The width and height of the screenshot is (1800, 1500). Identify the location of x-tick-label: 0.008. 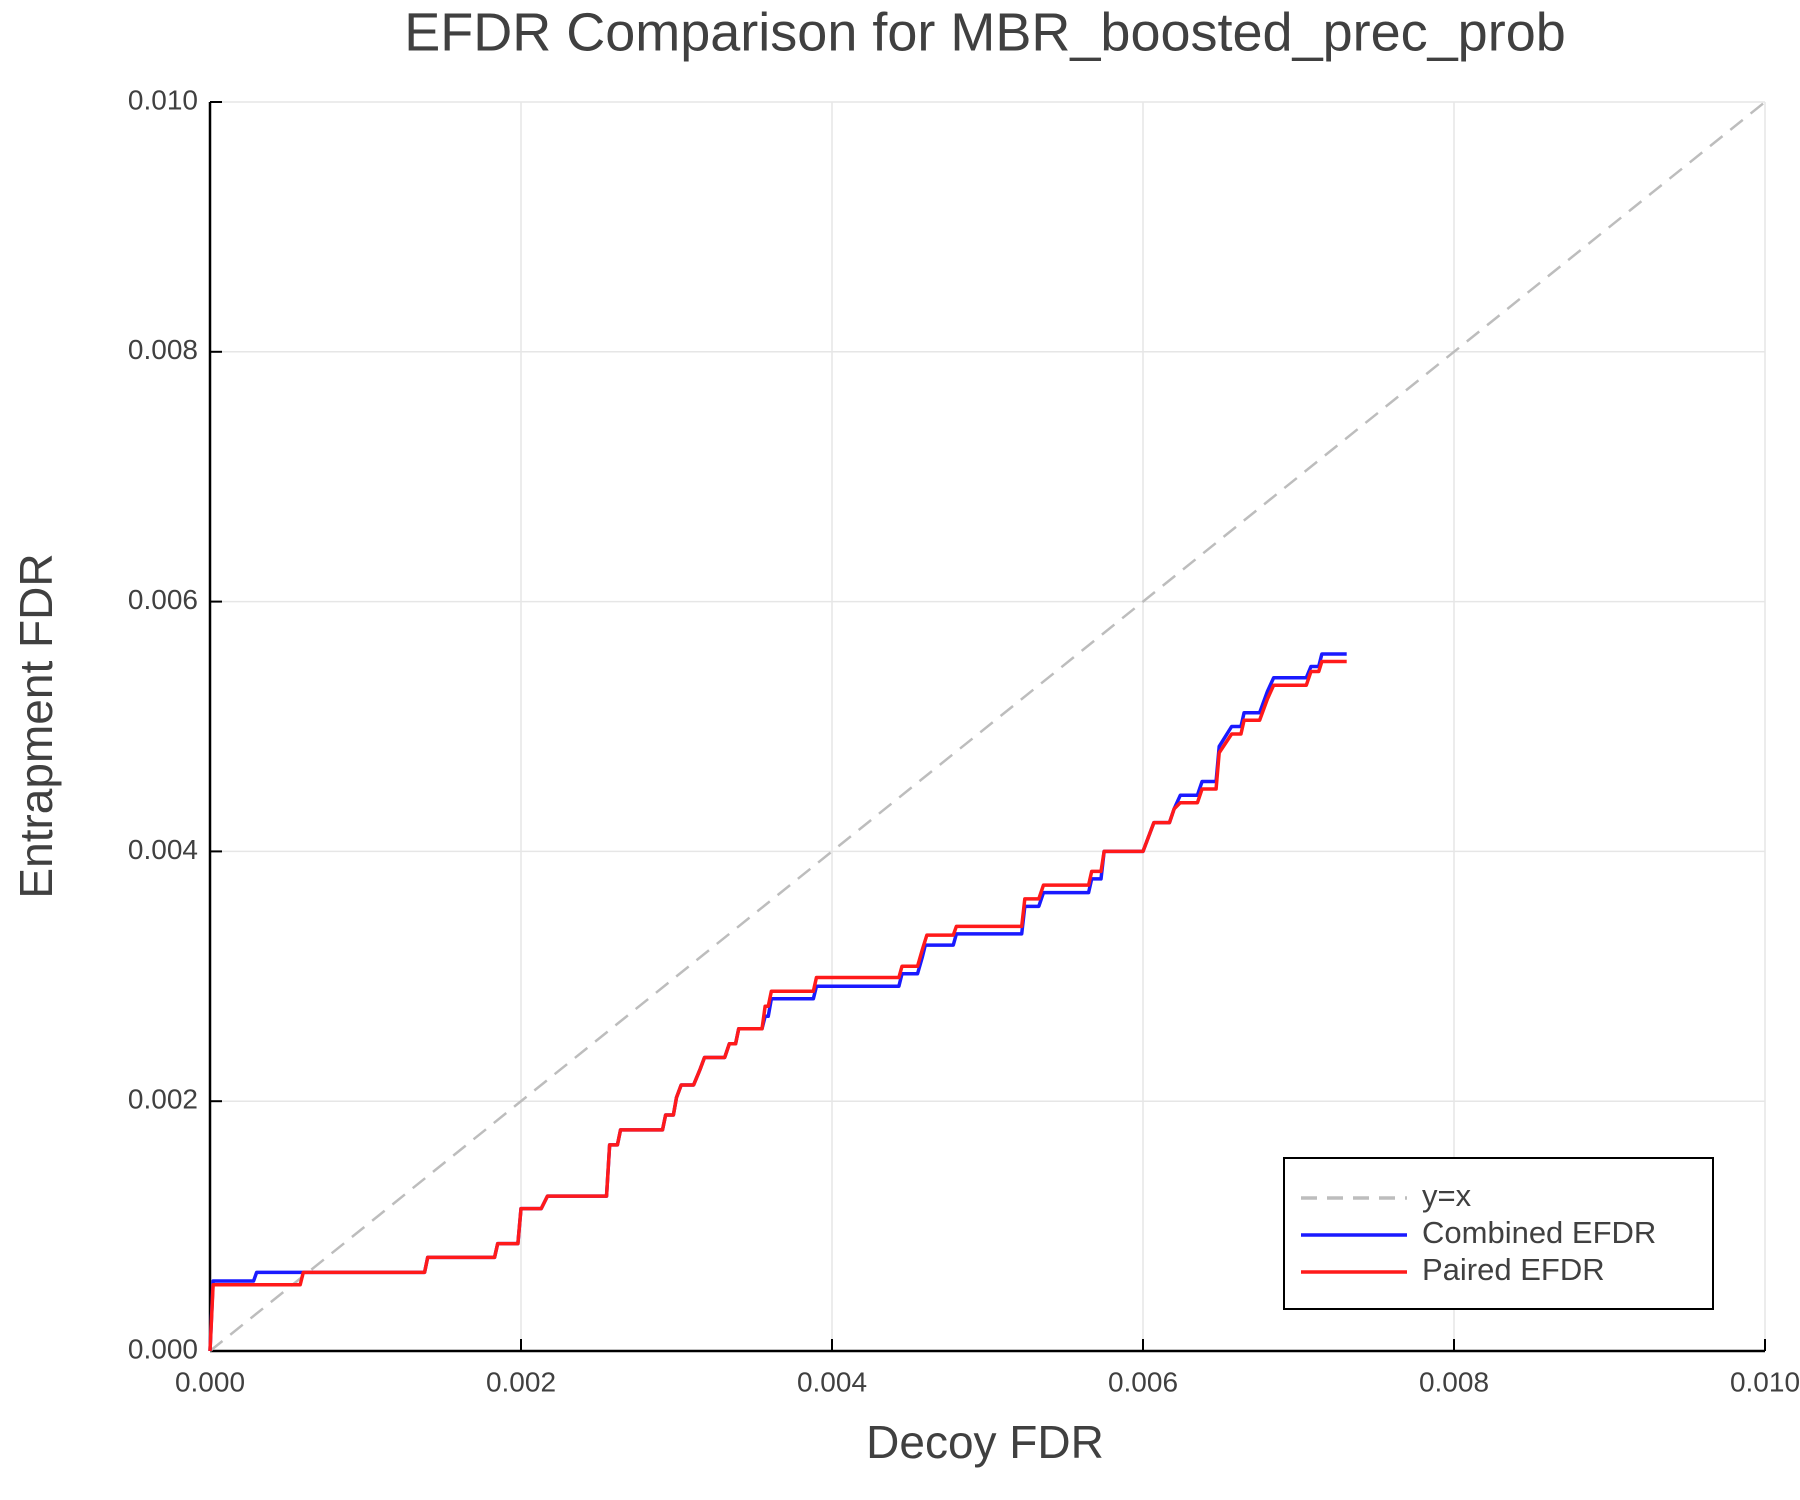
(1454, 1381).